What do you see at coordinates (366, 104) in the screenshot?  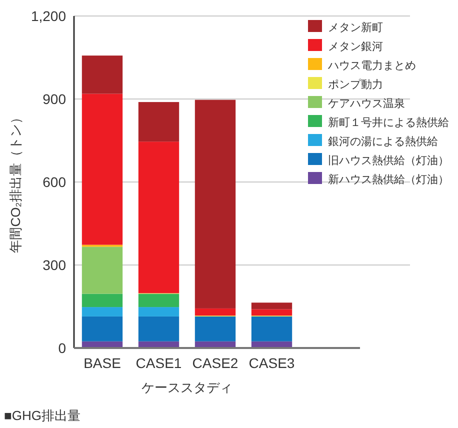 I see `legend-label: ケアハウス温泉` at bounding box center [366, 104].